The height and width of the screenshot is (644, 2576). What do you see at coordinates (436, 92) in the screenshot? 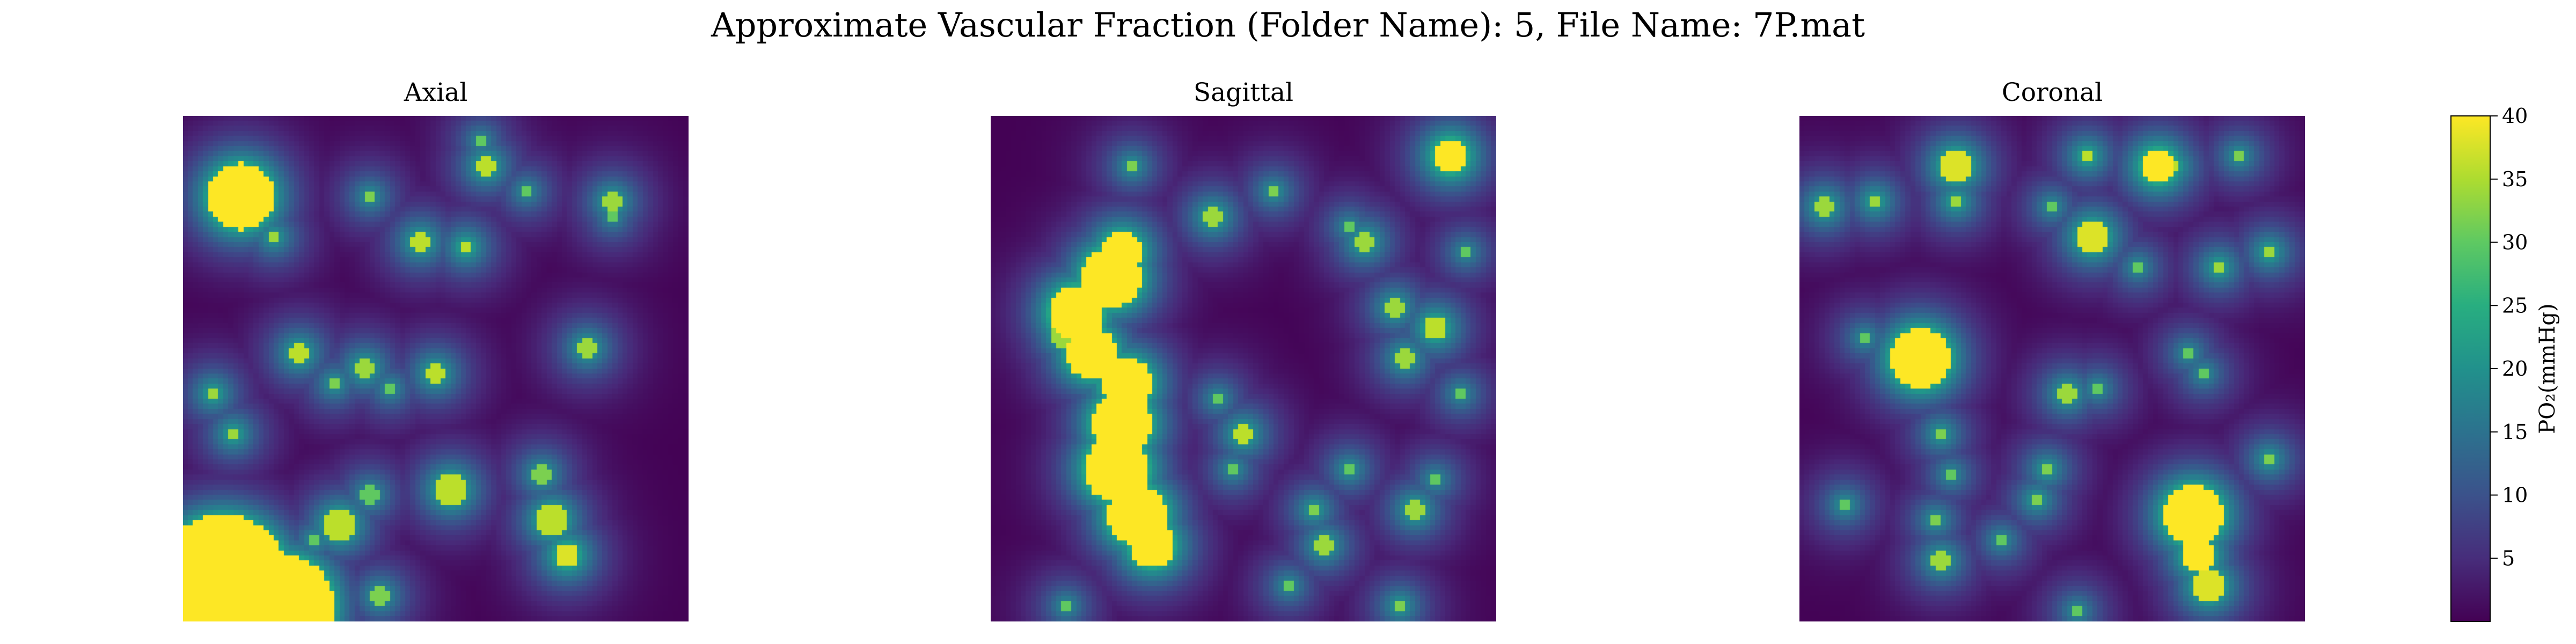
I see `panel-title-axial: Axial` at bounding box center [436, 92].